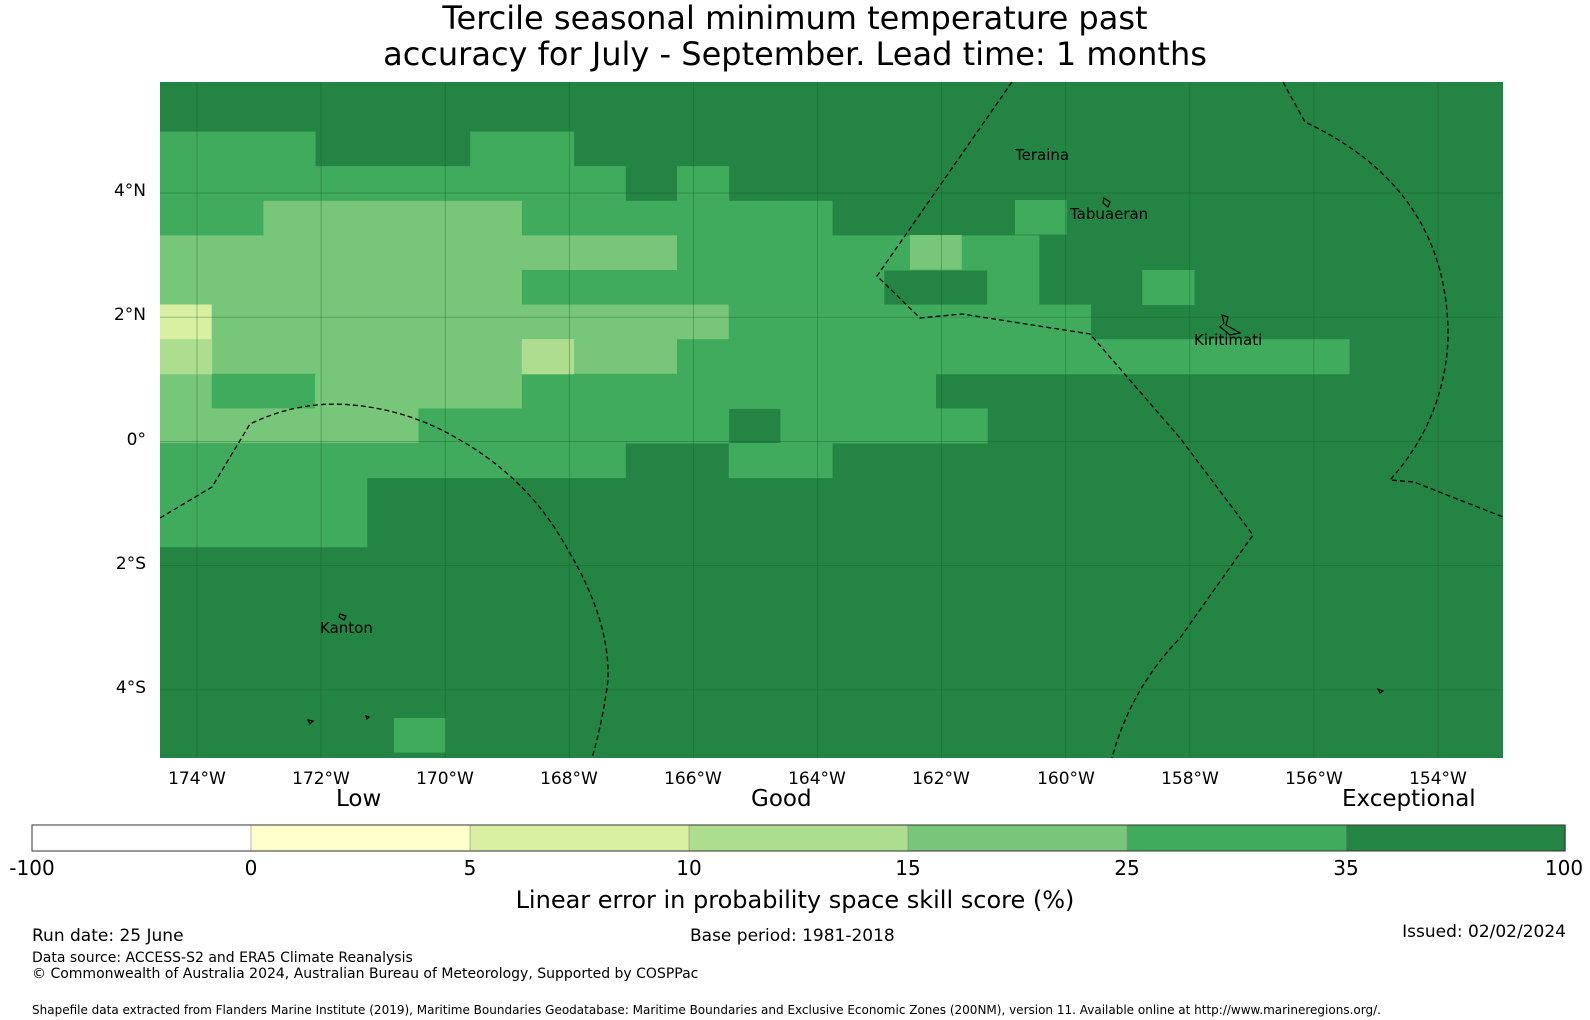 The image size is (1590, 1020). I want to click on lon-label-168w: 168°W, so click(569, 779).